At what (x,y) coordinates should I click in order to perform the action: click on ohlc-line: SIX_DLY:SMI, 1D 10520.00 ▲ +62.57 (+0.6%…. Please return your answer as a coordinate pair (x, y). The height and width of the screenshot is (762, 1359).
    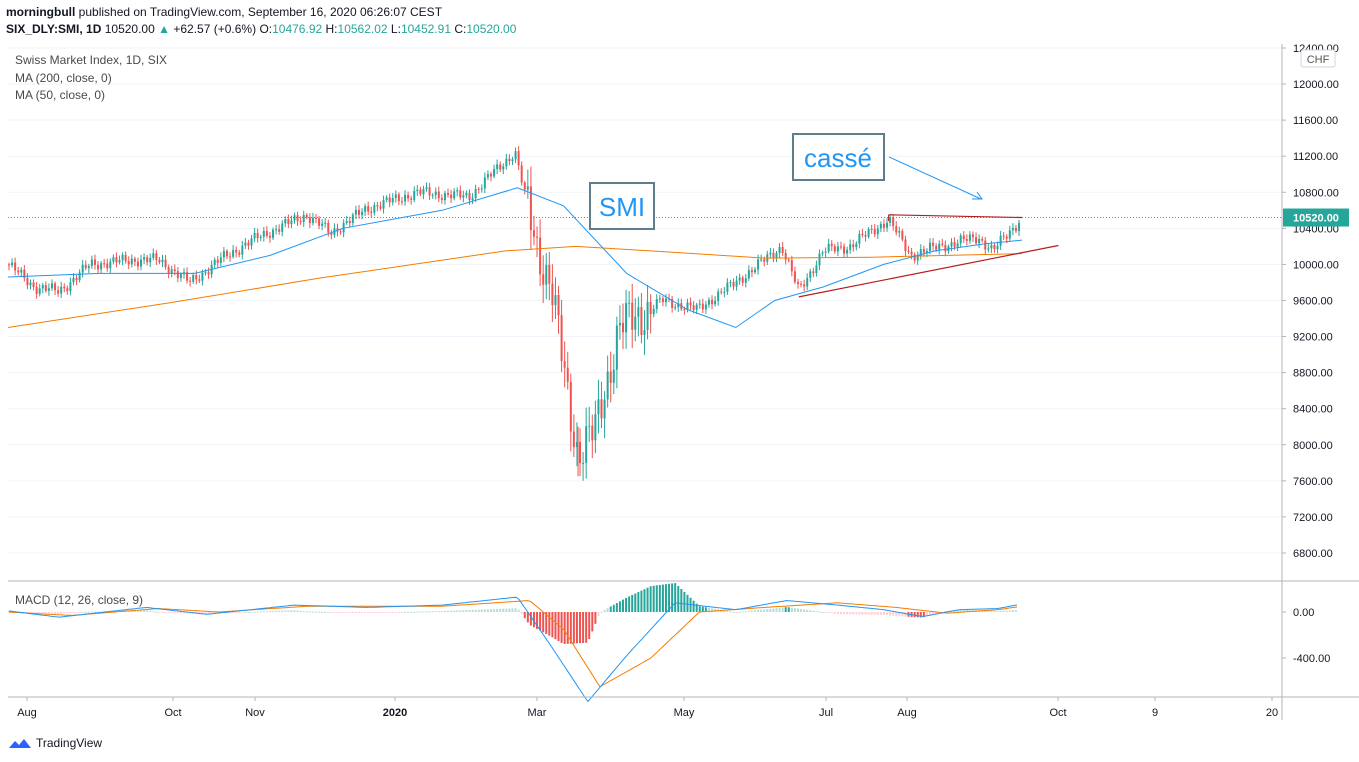
    Looking at the image, I should click on (261, 29).